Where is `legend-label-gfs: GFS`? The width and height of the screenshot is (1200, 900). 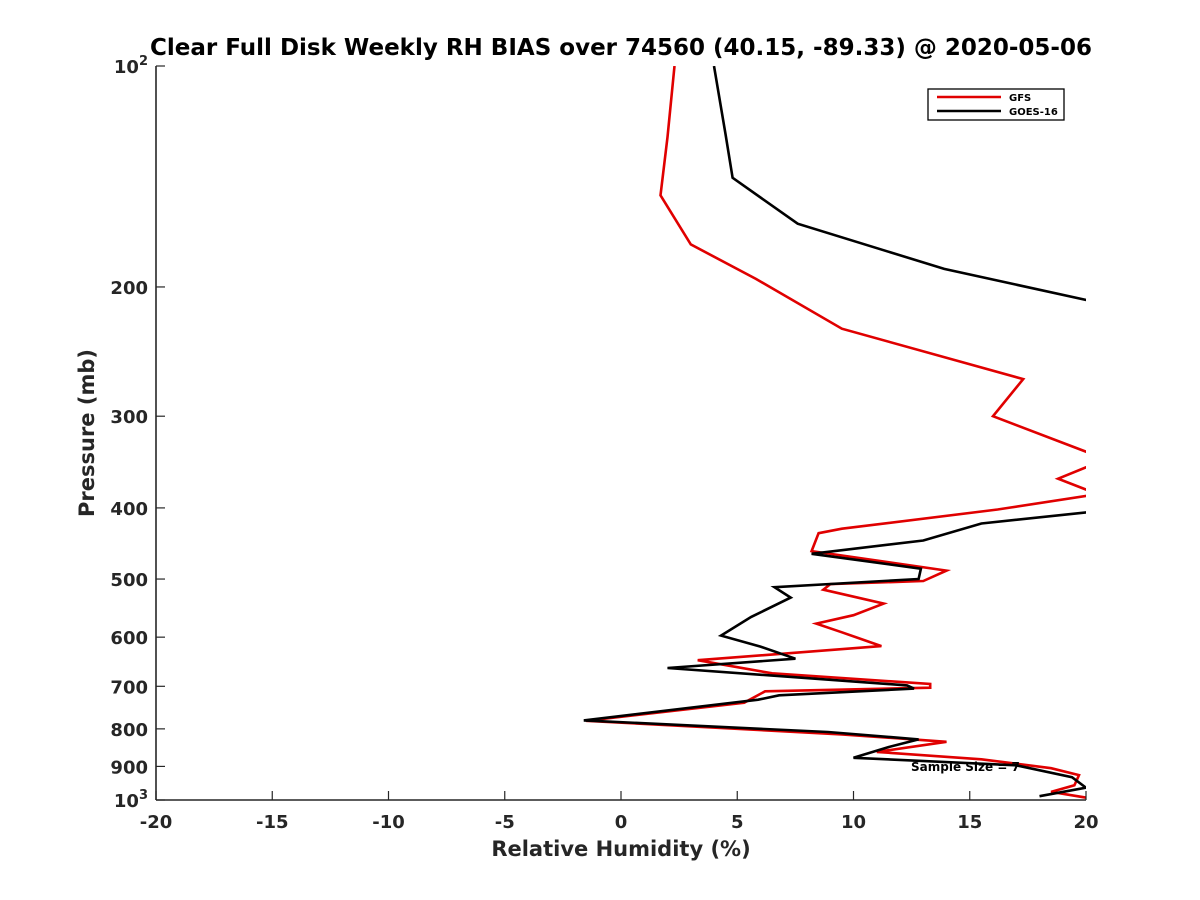 legend-label-gfs: GFS is located at coordinates (1020, 98).